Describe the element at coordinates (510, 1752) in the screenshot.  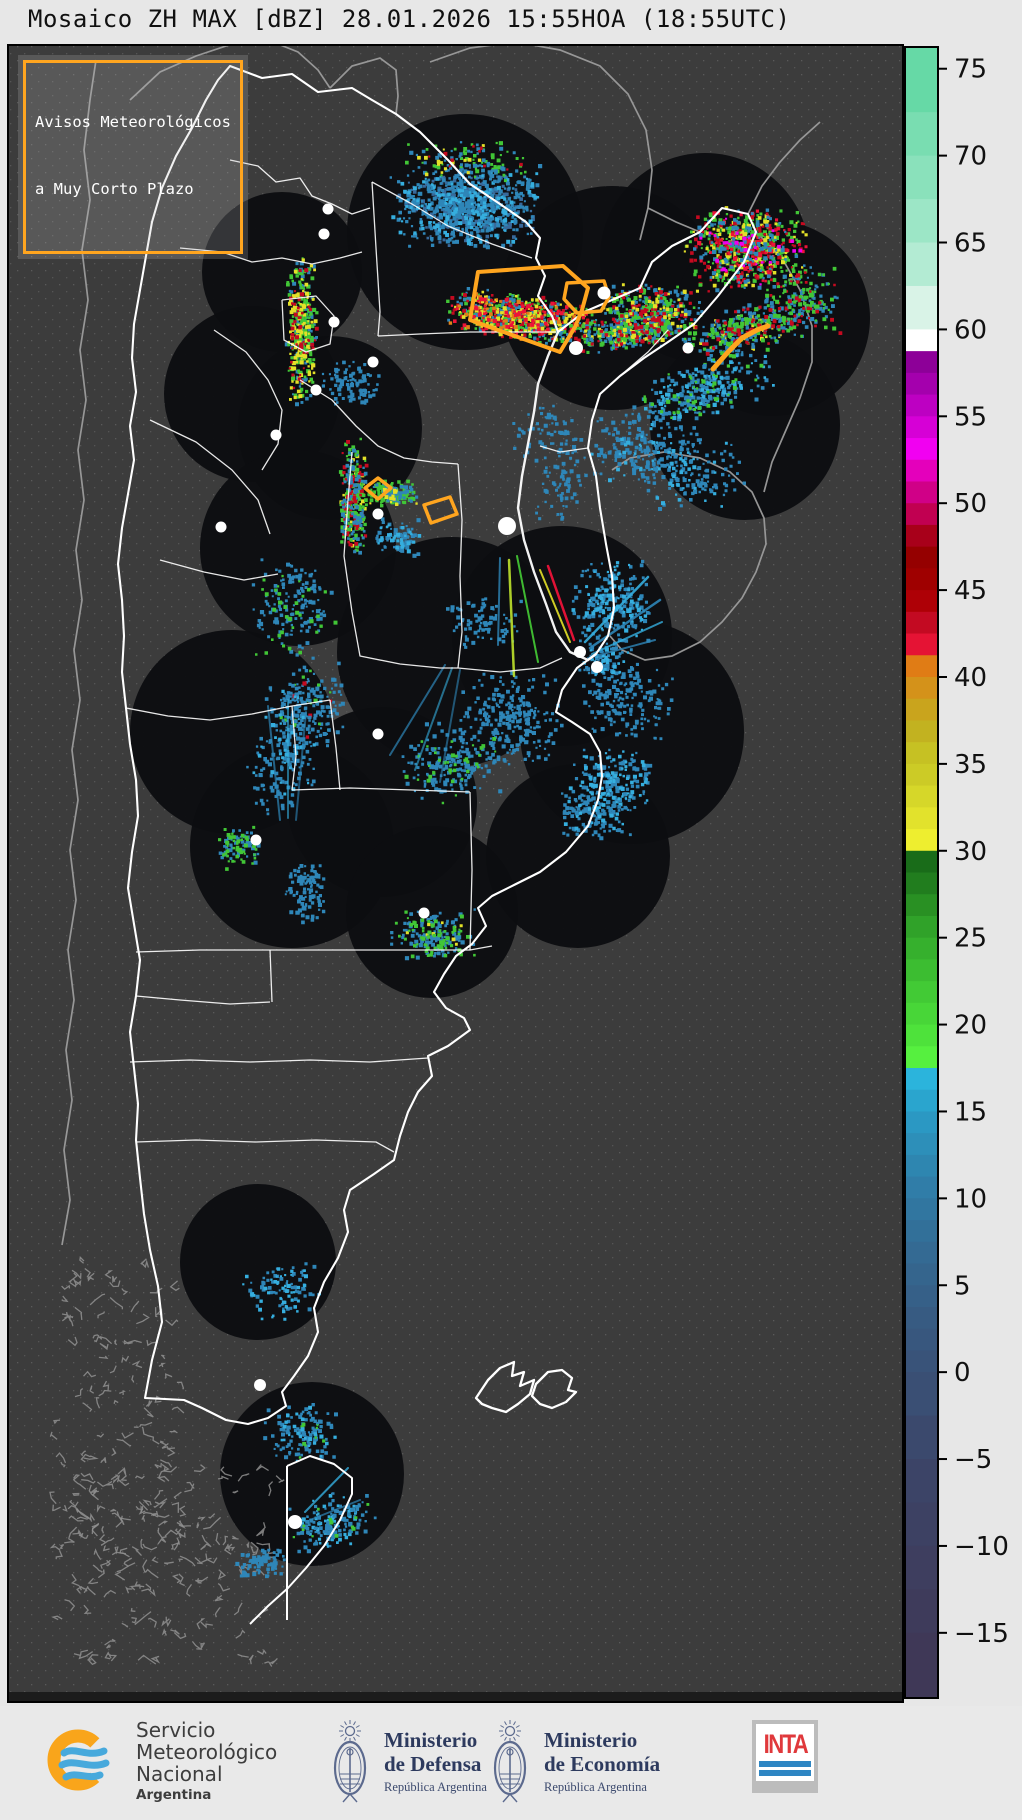
I see `arms-cap` at that location.